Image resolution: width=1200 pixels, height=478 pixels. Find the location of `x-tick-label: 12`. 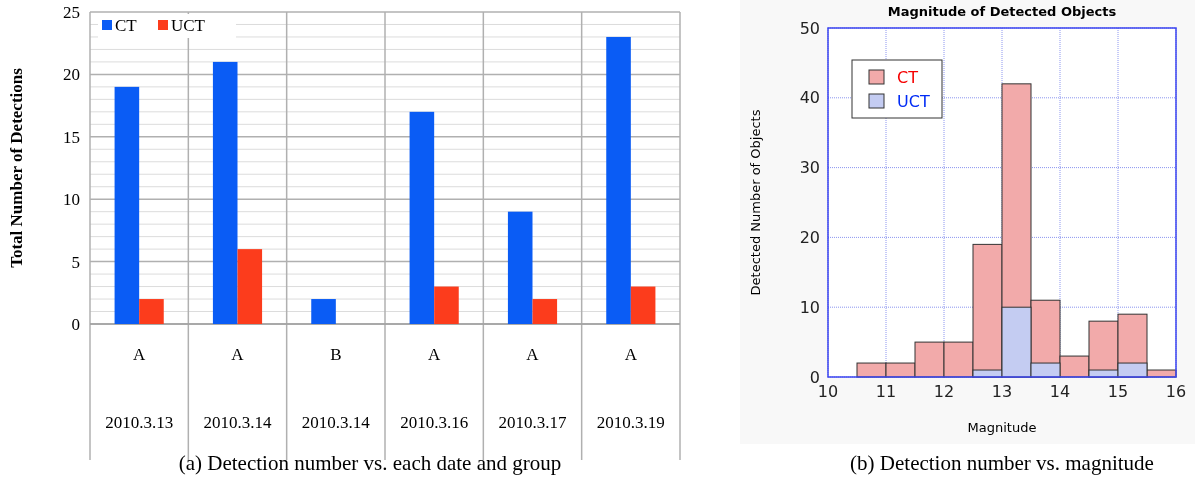

x-tick-label: 12 is located at coordinates (944, 391).